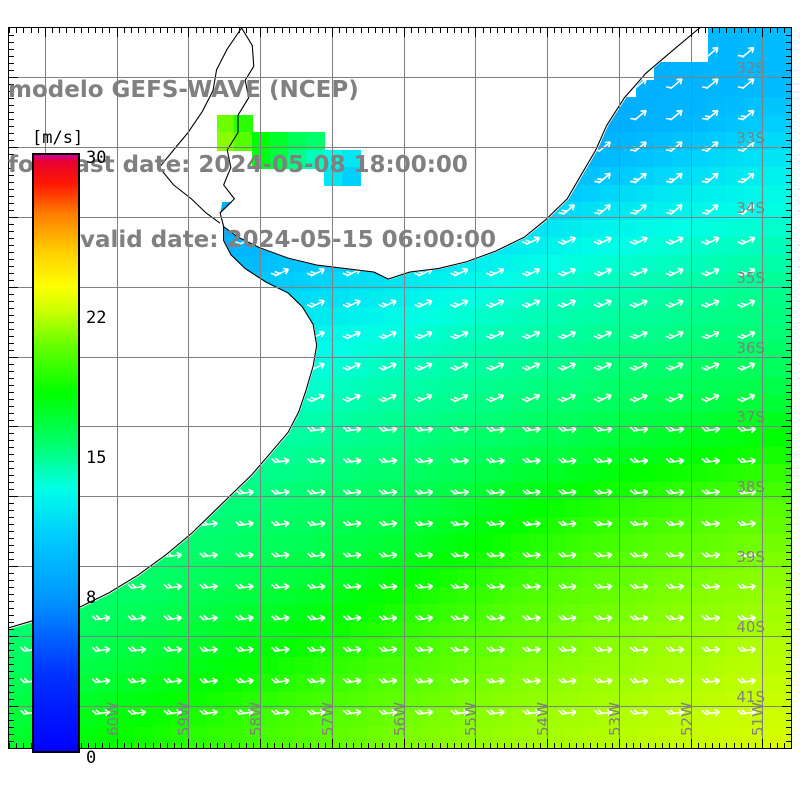 The height and width of the screenshot is (800, 800). Describe the element at coordinates (471, 719) in the screenshot. I see `lon-label-55W: 55W` at that location.